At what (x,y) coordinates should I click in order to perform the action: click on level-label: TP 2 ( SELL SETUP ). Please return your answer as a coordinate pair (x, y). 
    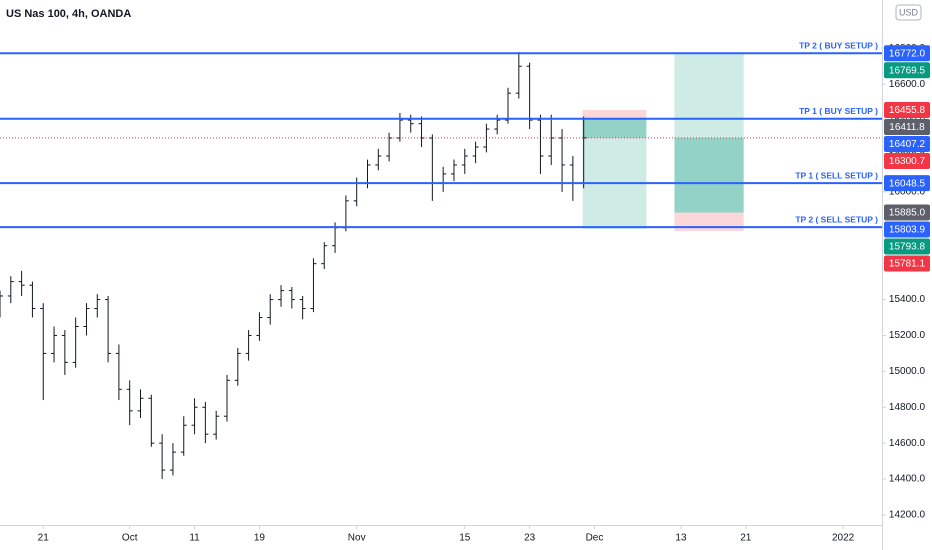
    Looking at the image, I should click on (836, 219).